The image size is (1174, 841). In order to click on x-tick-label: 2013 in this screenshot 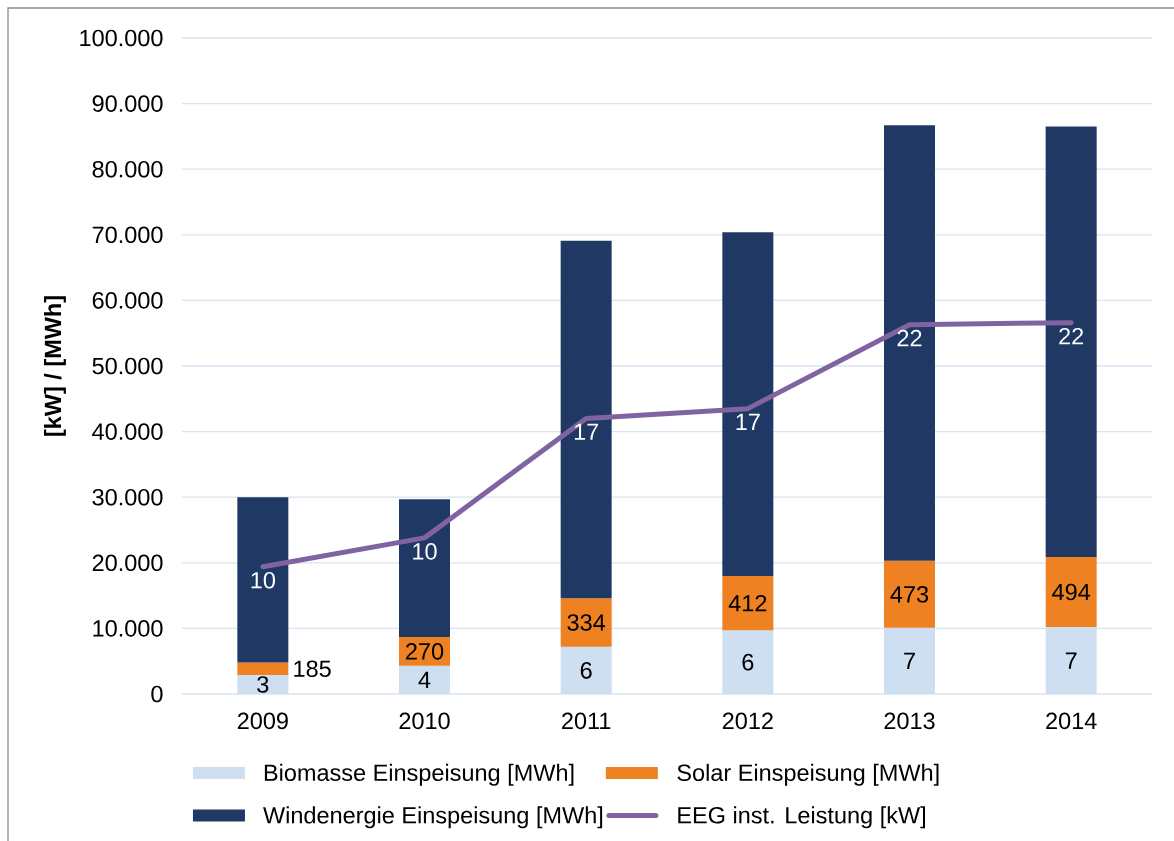, I will do `click(909, 721)`.